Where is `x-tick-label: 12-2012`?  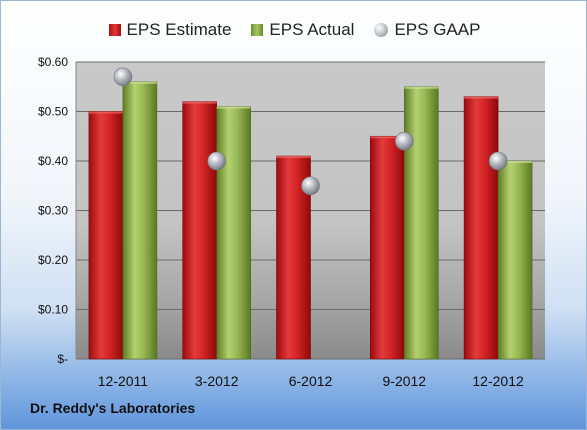
x-tick-label: 12-2012 is located at coordinates (498, 381).